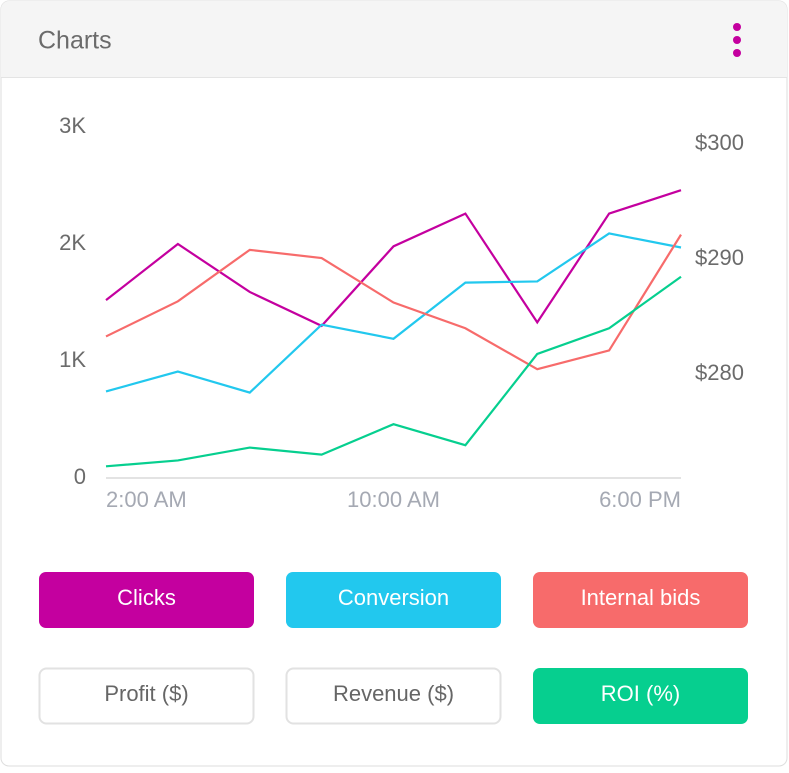 The width and height of the screenshot is (789, 773). I want to click on x-tick-label: 10:00 AM, so click(393, 499).